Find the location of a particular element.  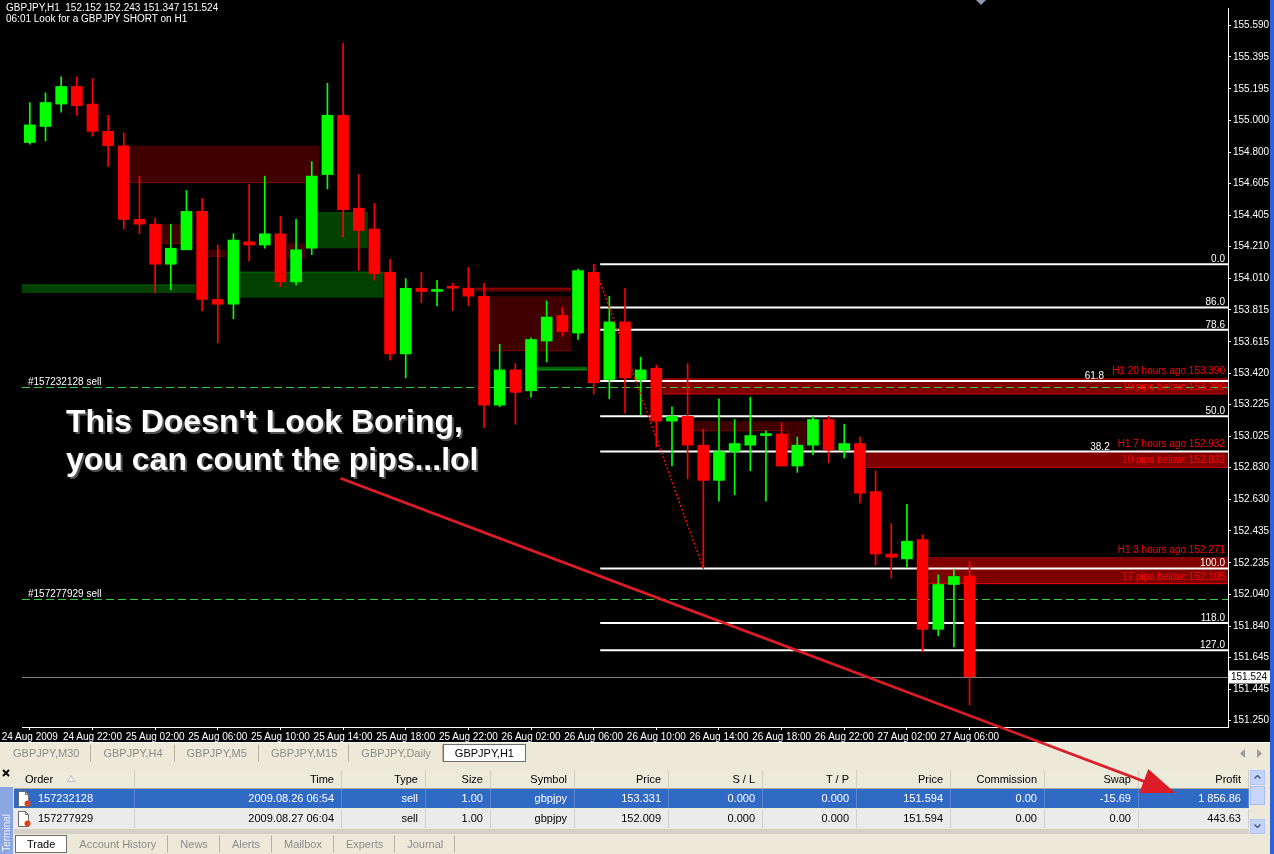

x-tick-label: 25 Aug 10:00 is located at coordinates (280, 736).